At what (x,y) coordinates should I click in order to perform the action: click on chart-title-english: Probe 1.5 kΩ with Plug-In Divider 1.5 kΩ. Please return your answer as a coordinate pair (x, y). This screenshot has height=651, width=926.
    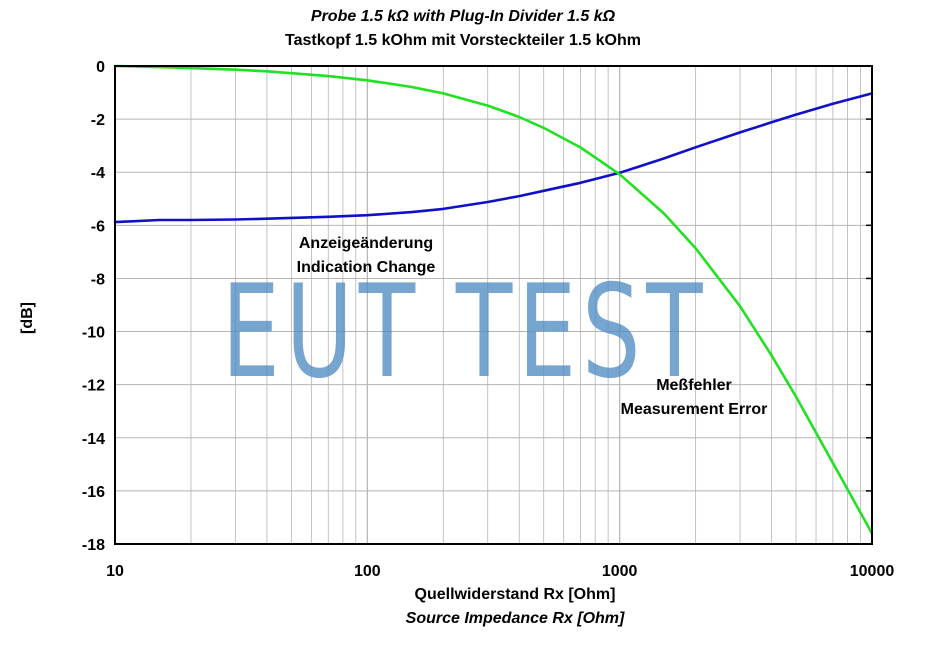
    Looking at the image, I should click on (463, 16).